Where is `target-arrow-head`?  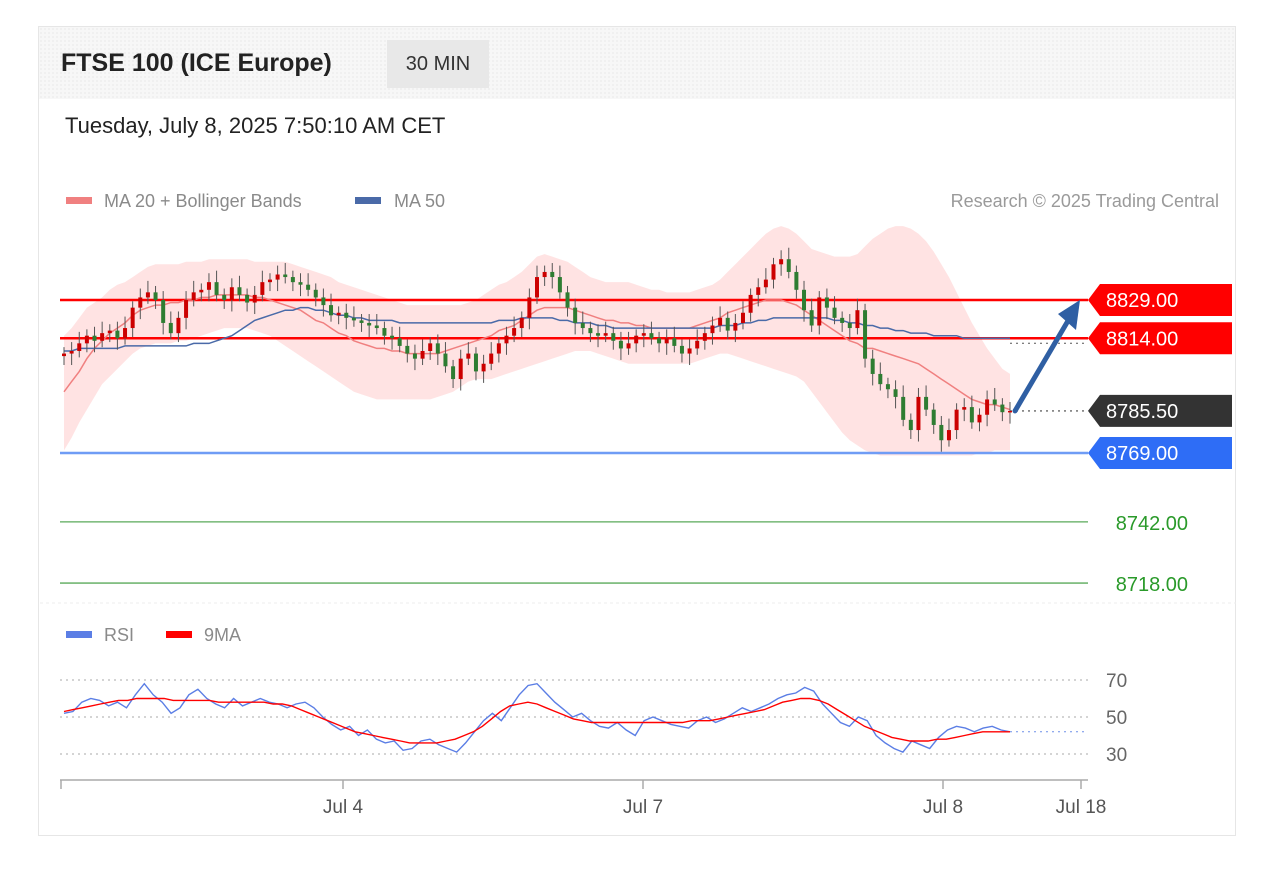
target-arrow-head is located at coordinates (1069, 315).